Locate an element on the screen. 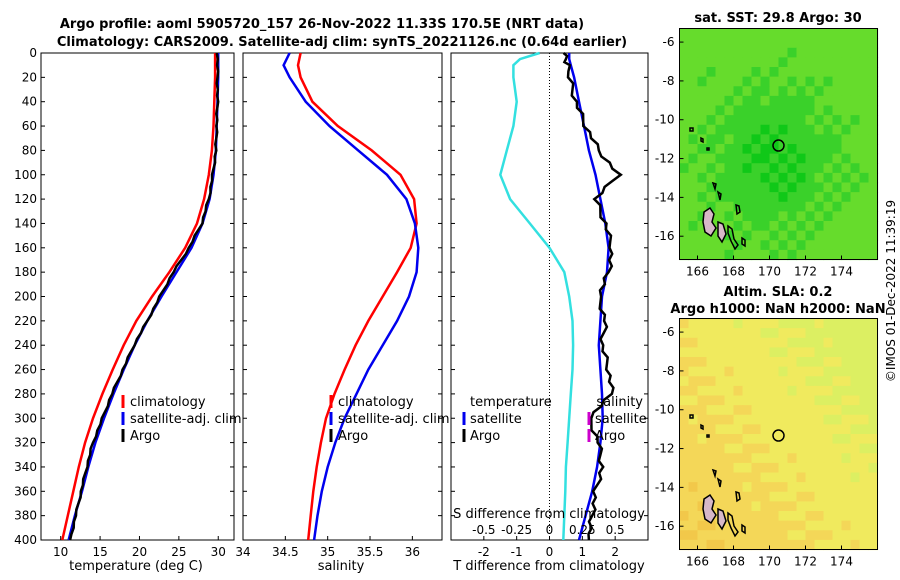  depth-tick-label: 200 is located at coordinates (25, 297).